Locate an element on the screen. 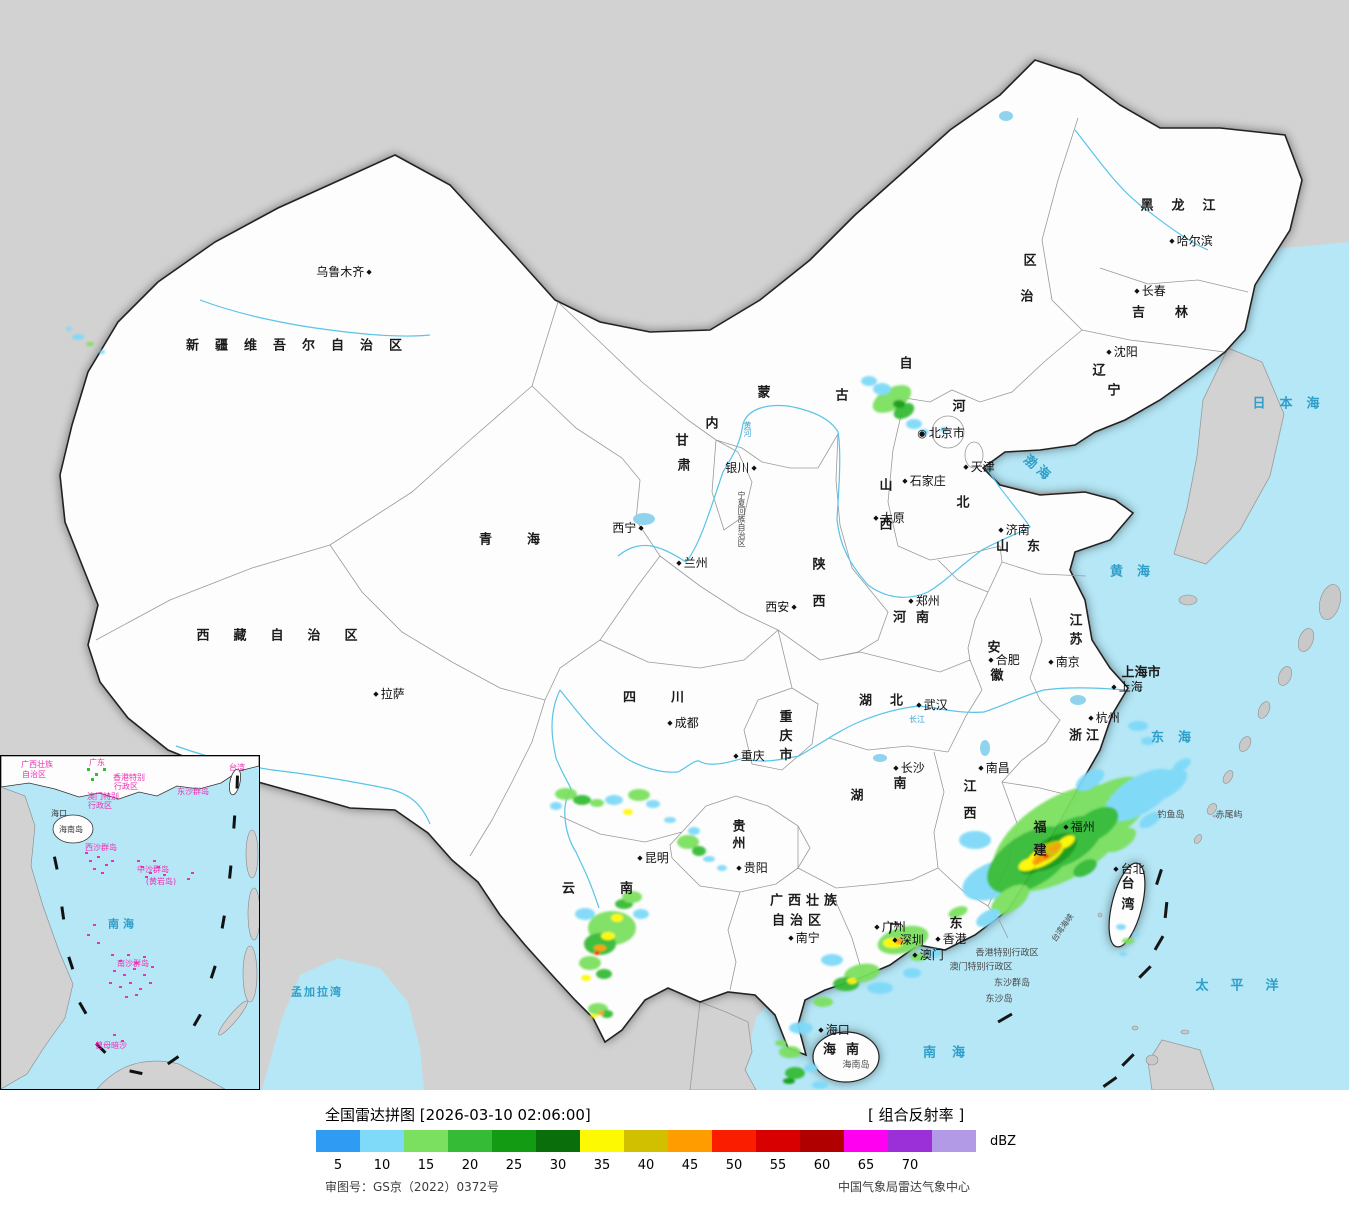 The height and width of the screenshot is (1208, 1349). legend-value: 40 is located at coordinates (646, 1165).